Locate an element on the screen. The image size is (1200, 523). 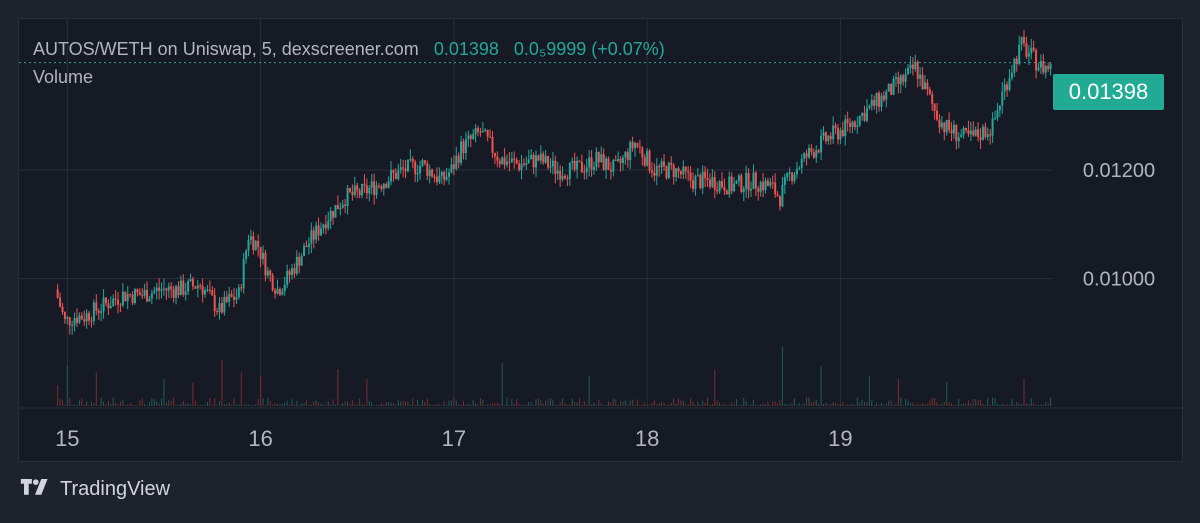
footer: TradingView is located at coordinates (94, 489).